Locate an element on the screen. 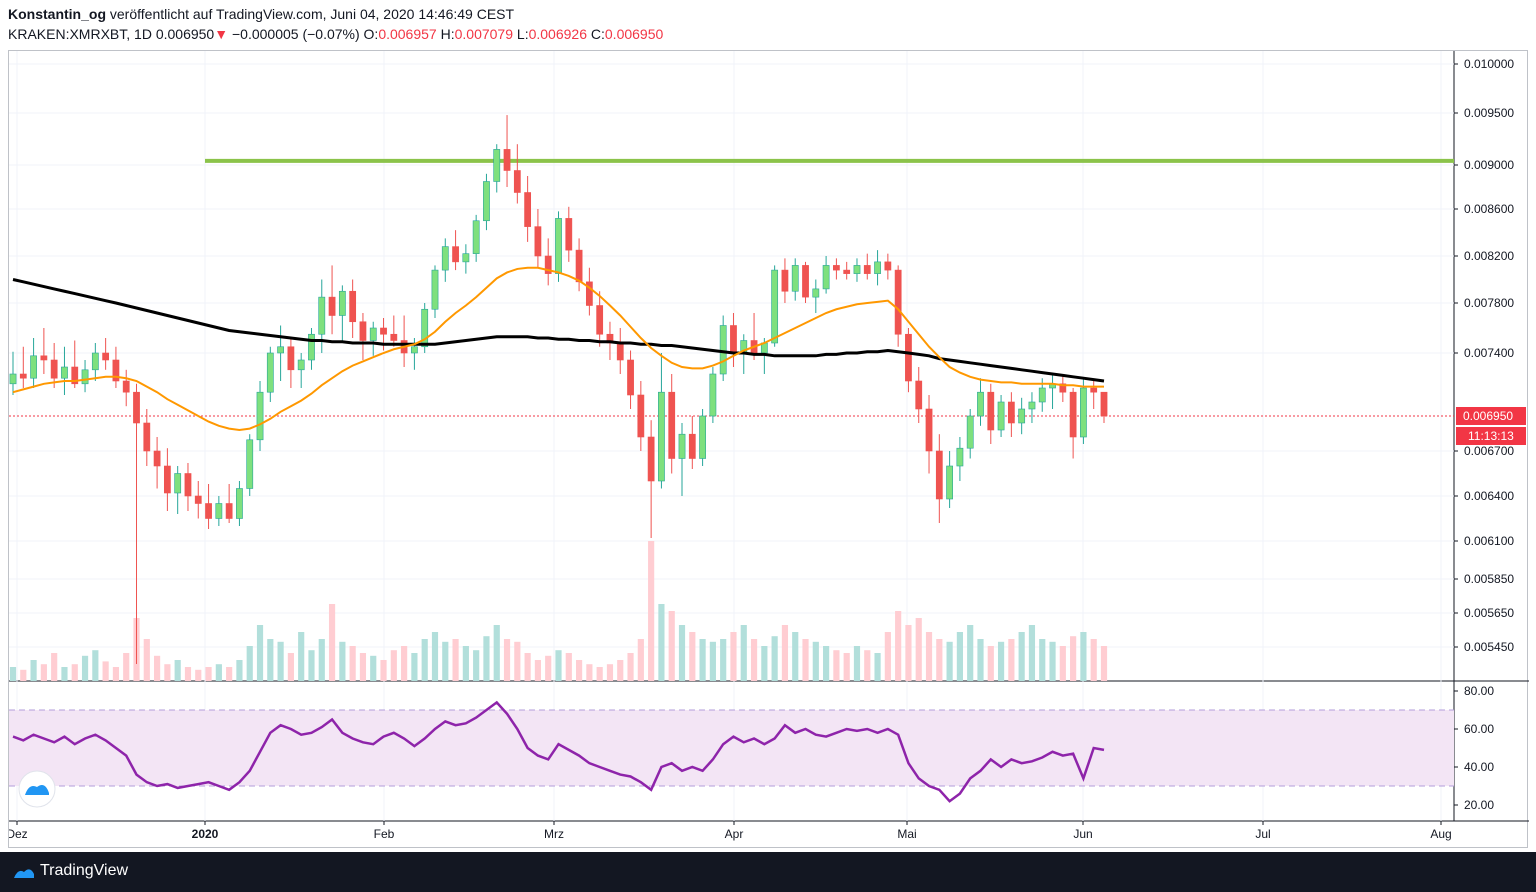  symbol-label: KRAKEN:XMRXBT, 1D is located at coordinates (80, 34).